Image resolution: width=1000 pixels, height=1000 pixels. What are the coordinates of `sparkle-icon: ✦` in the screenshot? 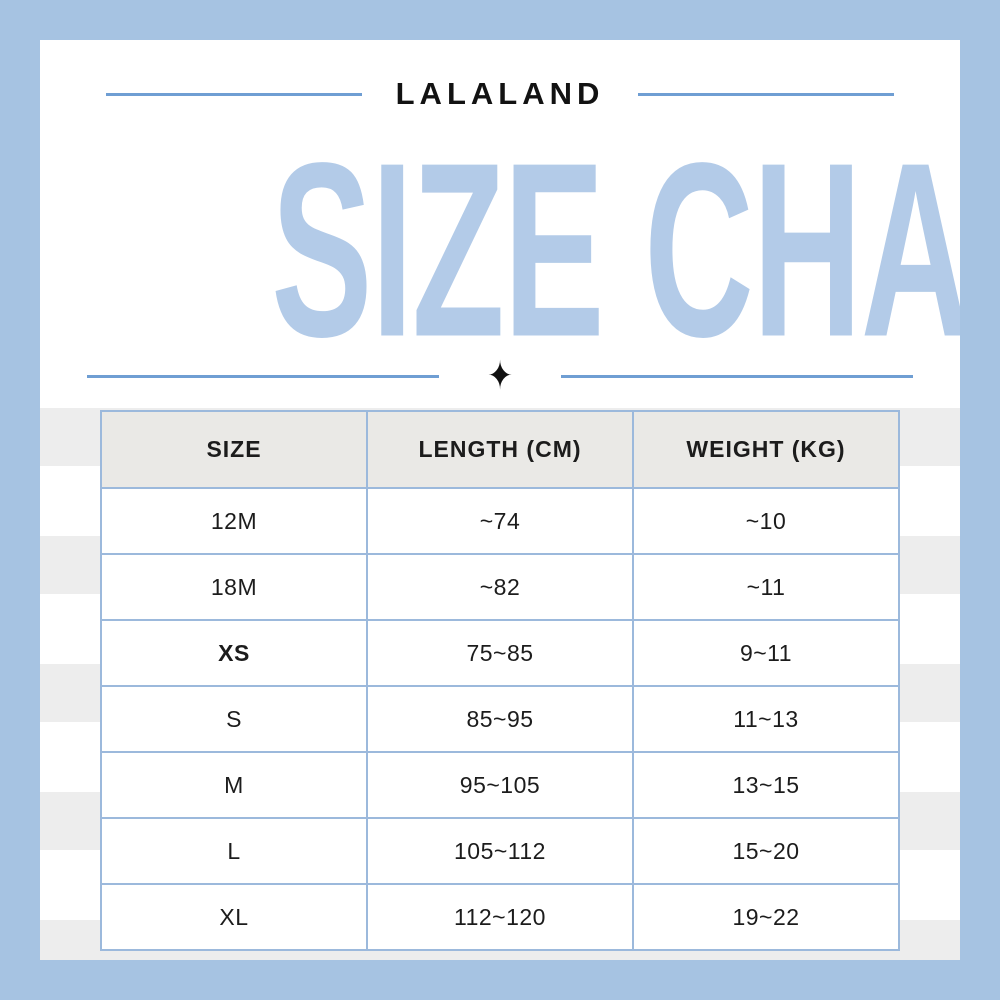 It's located at (500, 375).